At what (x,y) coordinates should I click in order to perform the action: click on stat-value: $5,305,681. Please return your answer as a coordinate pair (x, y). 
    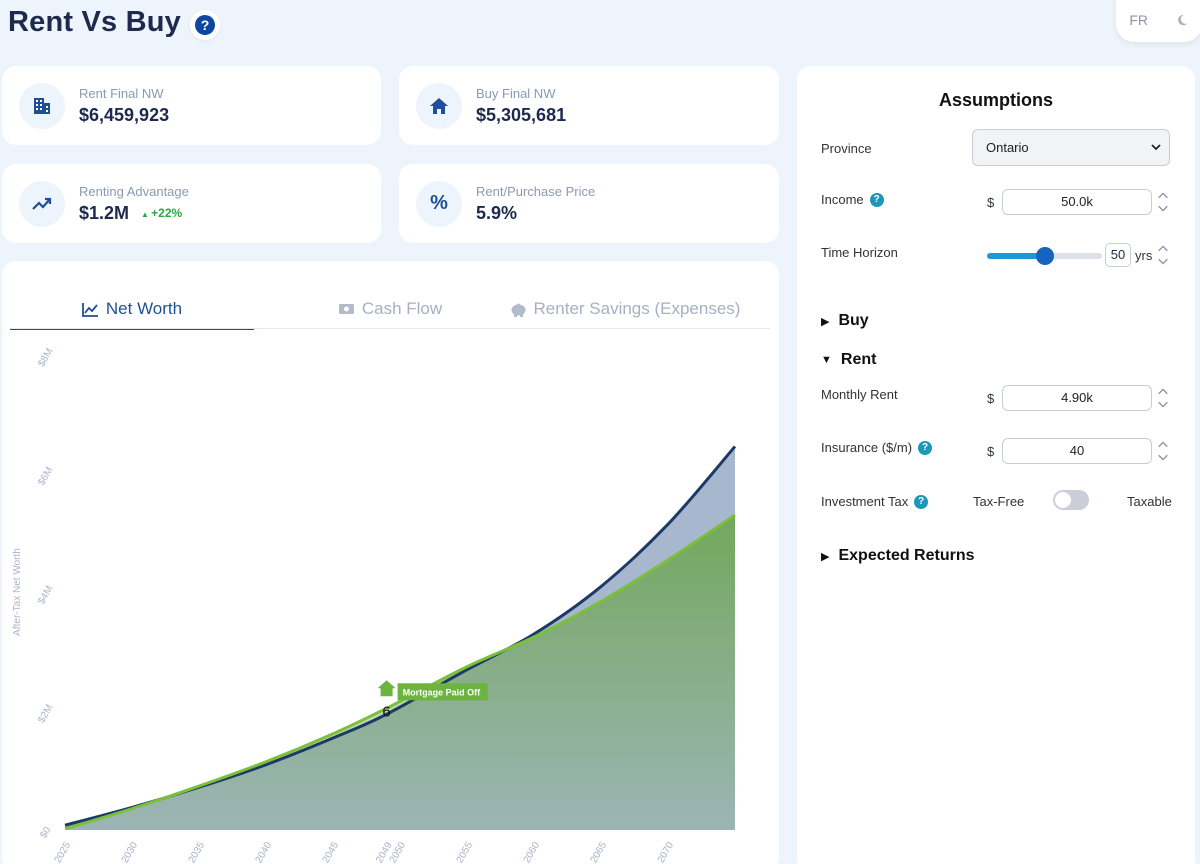
    Looking at the image, I should click on (521, 114).